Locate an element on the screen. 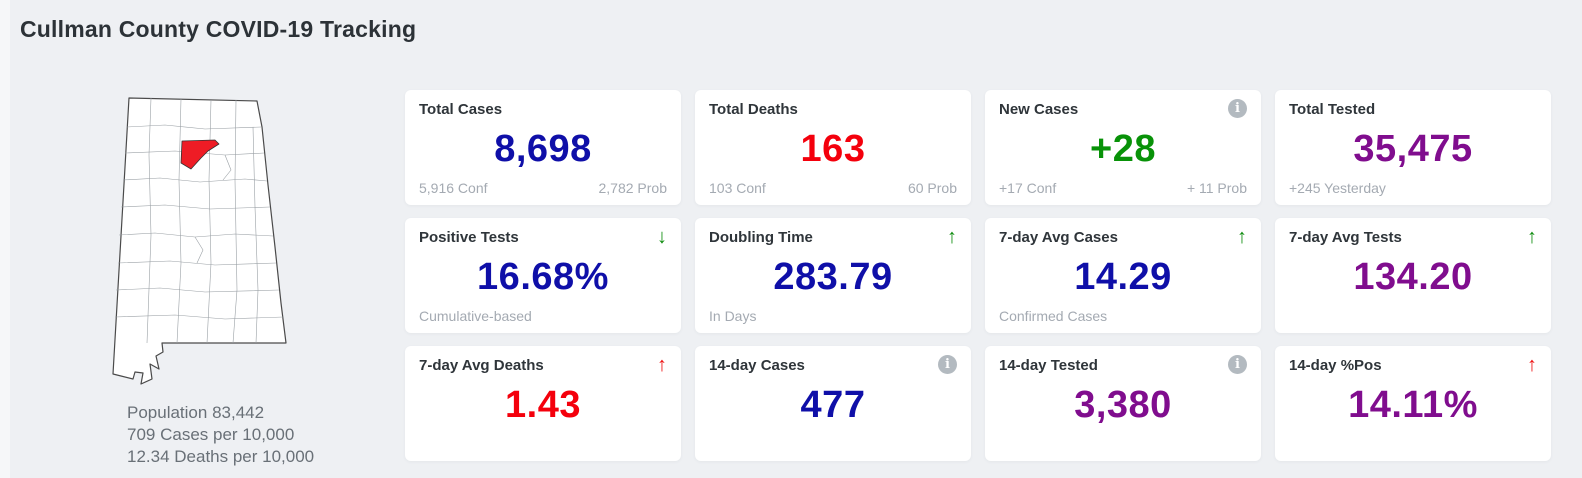  card-value: 14.29 is located at coordinates (1123, 277).